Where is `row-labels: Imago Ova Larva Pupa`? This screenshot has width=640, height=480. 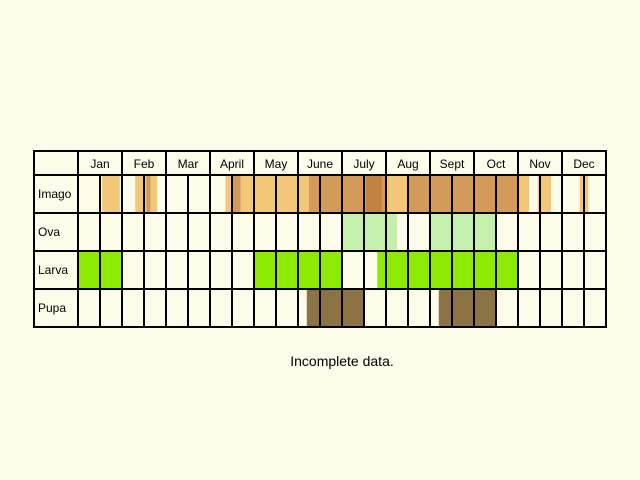 row-labels: Imago Ova Larva Pupa is located at coordinates (55, 251).